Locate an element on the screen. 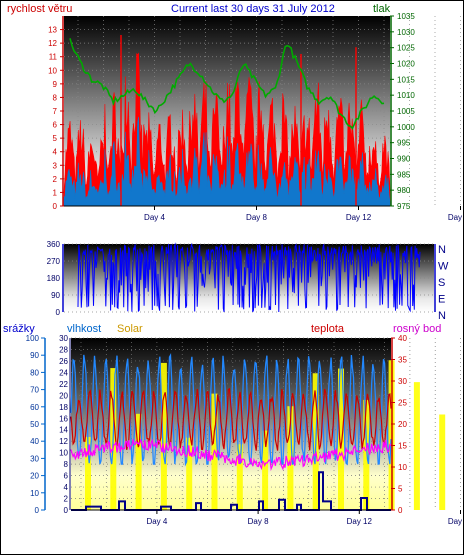 The height and width of the screenshot is (559, 464). temperature-tick-label: 10 is located at coordinates (402, 467).